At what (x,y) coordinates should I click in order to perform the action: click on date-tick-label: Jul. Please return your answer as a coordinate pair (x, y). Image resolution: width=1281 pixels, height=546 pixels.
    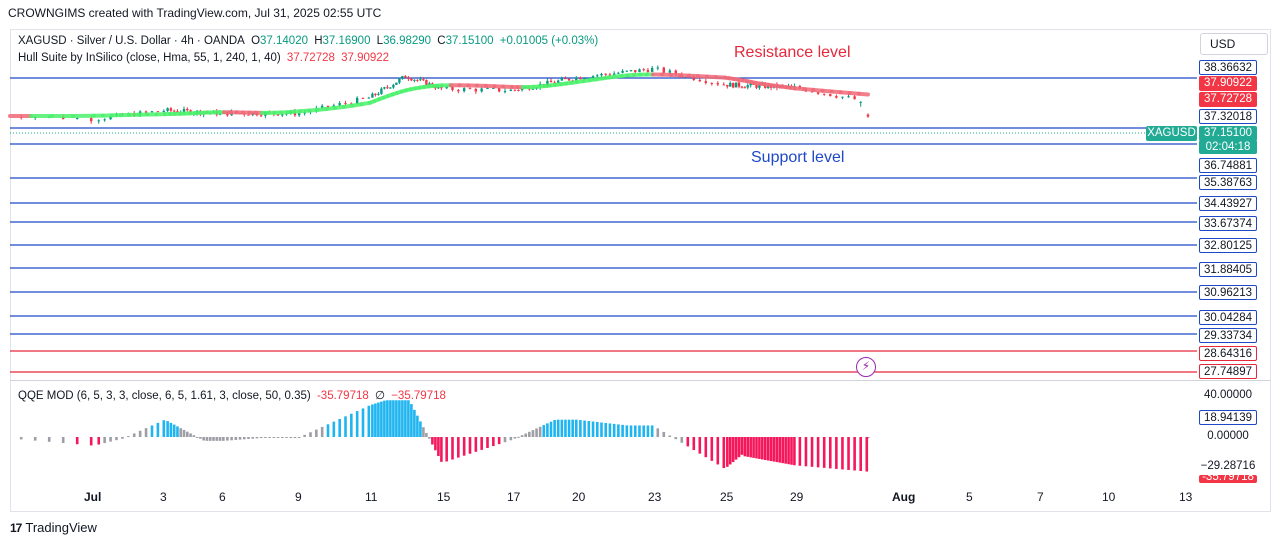
    Looking at the image, I should click on (93, 497).